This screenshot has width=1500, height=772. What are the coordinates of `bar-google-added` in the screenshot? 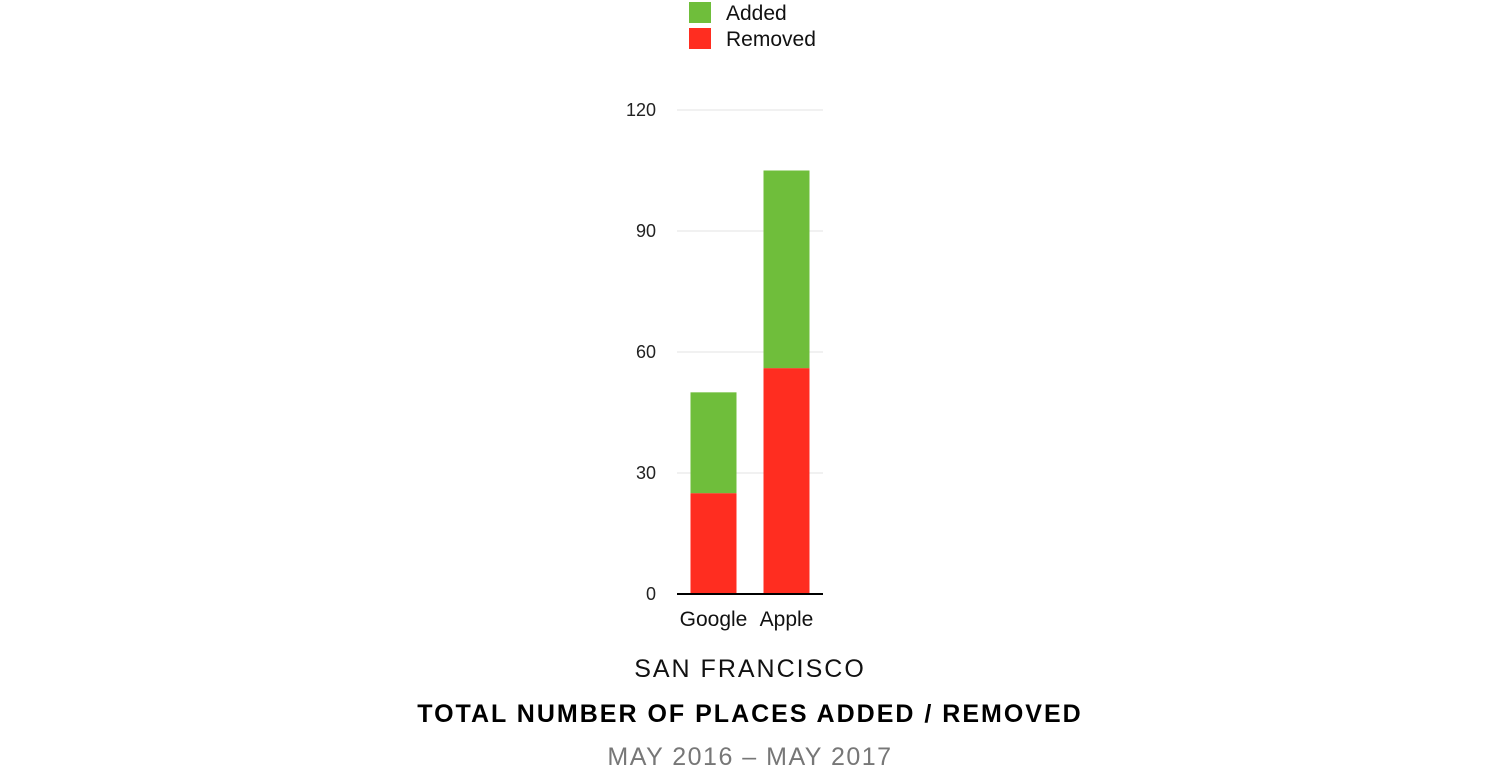 It's located at (713, 443).